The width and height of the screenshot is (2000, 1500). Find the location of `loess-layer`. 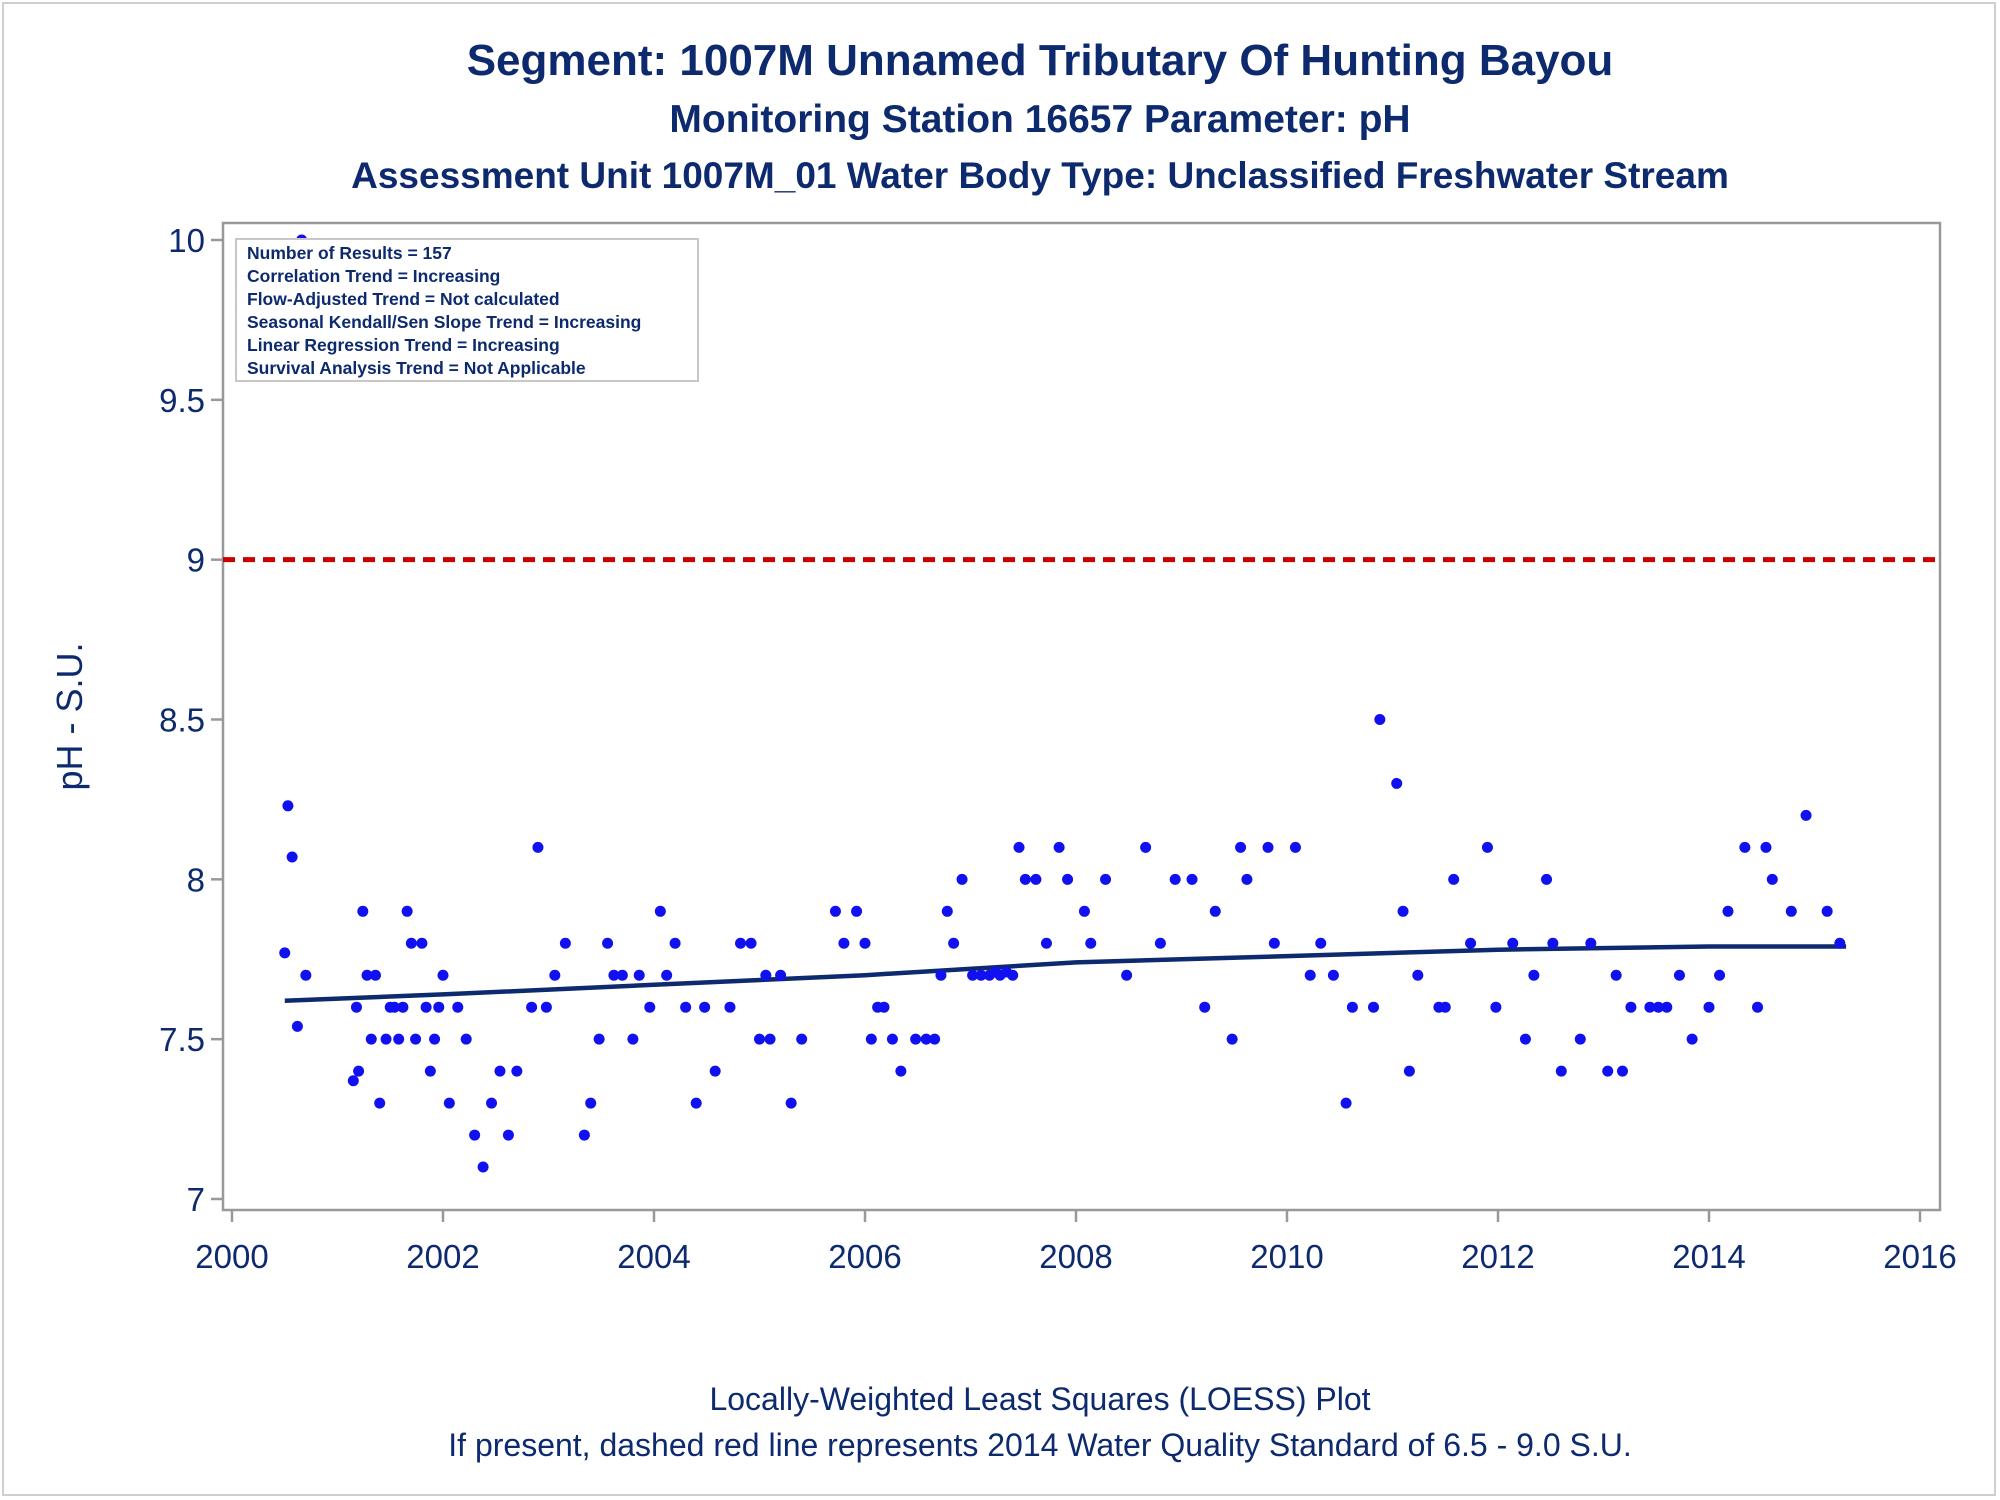

loess-layer is located at coordinates (1065, 974).